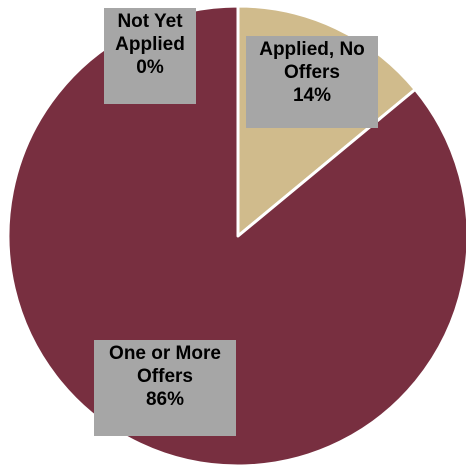 The height and width of the screenshot is (467, 466). I want to click on data-label-not-yet-applied: Not Yet Applied 0%, so click(150, 56).